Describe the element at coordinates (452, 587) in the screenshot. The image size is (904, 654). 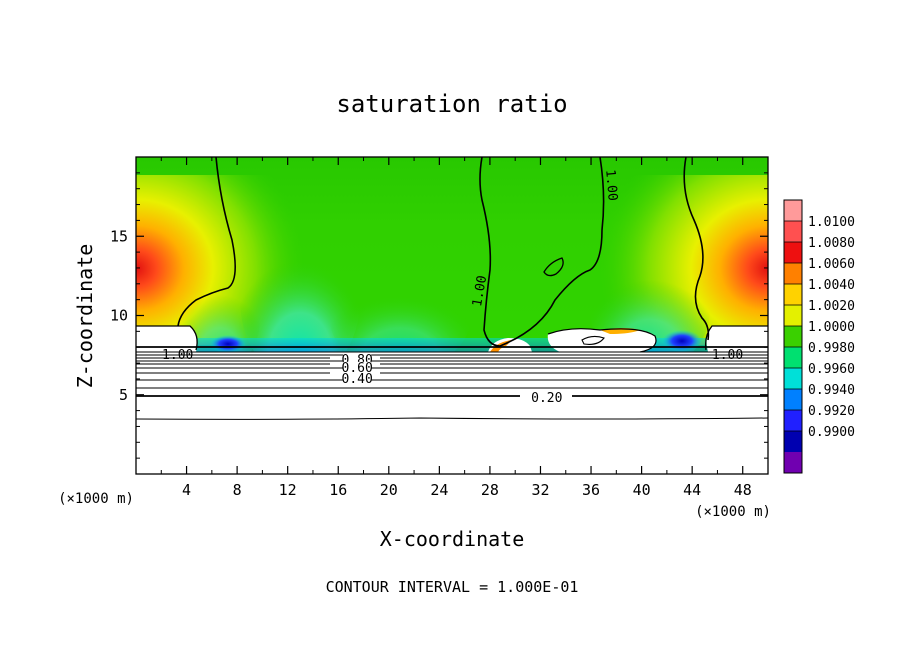
I see `contour-interval-note: CONTOUR INTERVAL = 1.000E-01` at that location.